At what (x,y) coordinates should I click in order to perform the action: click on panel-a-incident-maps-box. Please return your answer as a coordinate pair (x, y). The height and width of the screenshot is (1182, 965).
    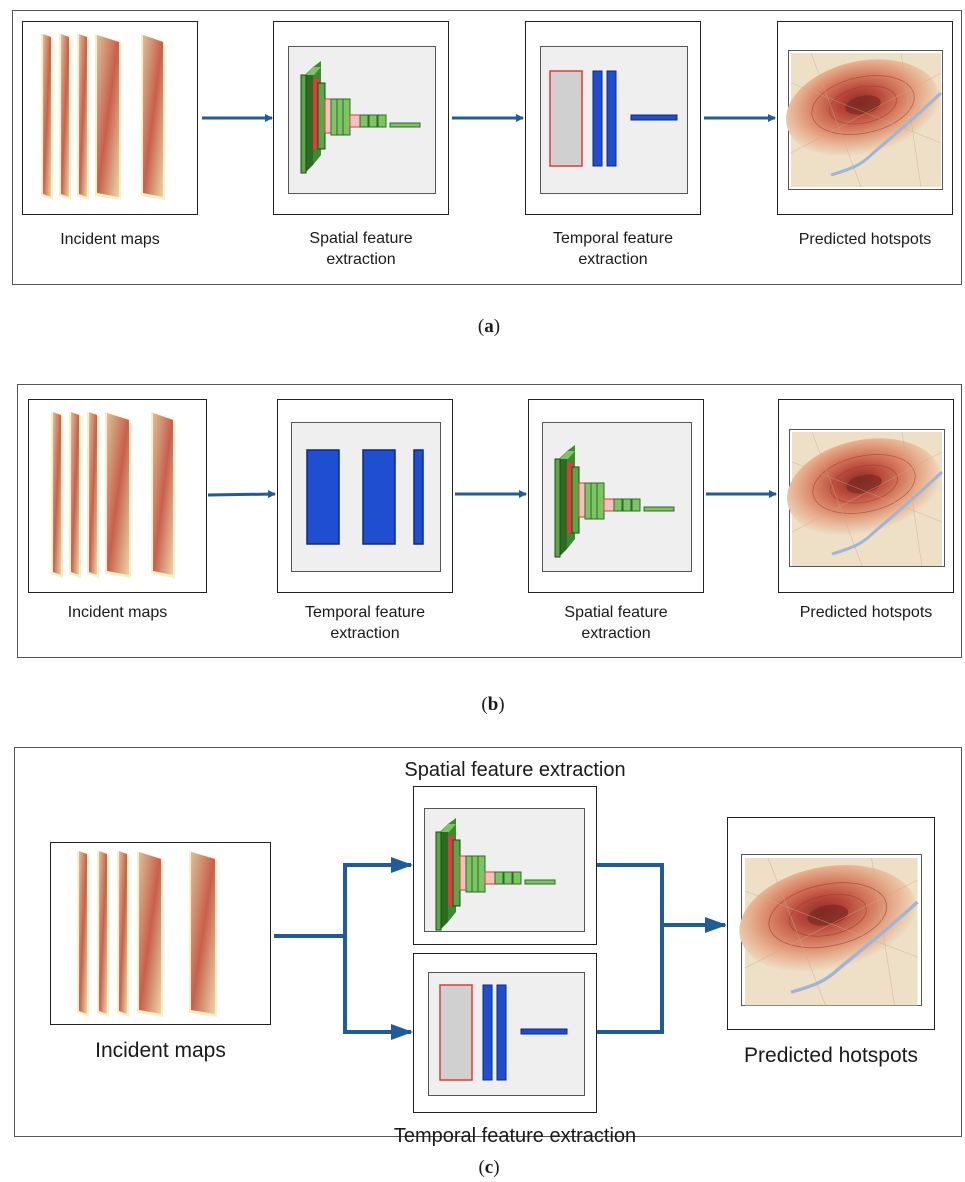
    Looking at the image, I should click on (110, 118).